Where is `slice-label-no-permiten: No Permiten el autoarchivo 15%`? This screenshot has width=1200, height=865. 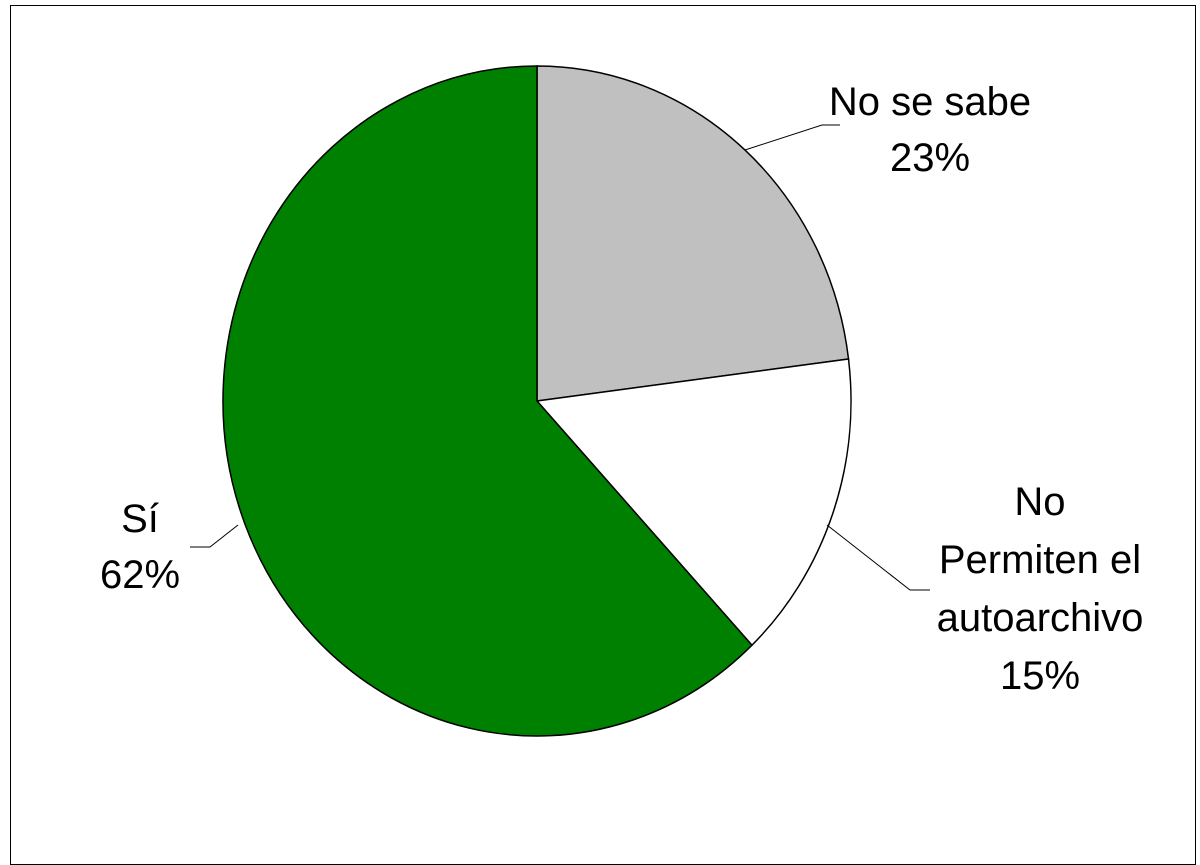 slice-label-no-permiten: No Permiten el autoarchivo 15% is located at coordinates (1040, 589).